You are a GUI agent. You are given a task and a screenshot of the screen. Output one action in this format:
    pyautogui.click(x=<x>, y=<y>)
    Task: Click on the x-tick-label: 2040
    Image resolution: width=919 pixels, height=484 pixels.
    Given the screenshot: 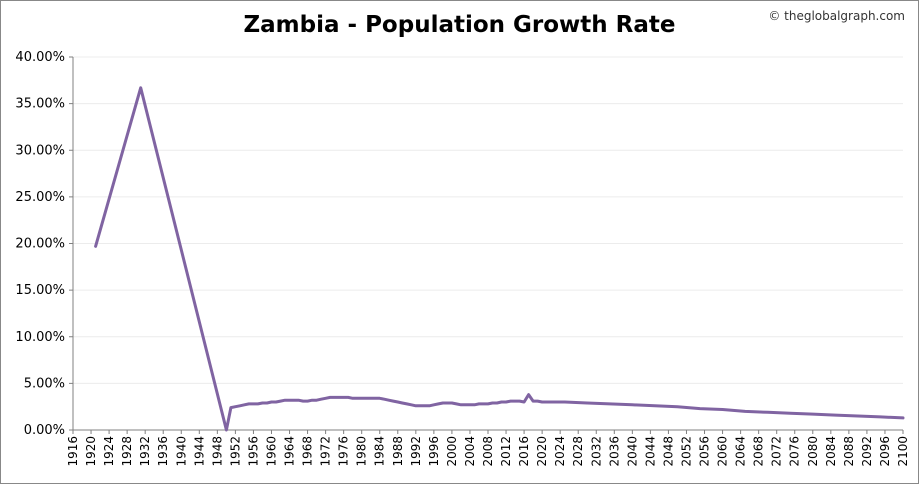 What is the action you would take?
    pyautogui.click(x=632, y=451)
    